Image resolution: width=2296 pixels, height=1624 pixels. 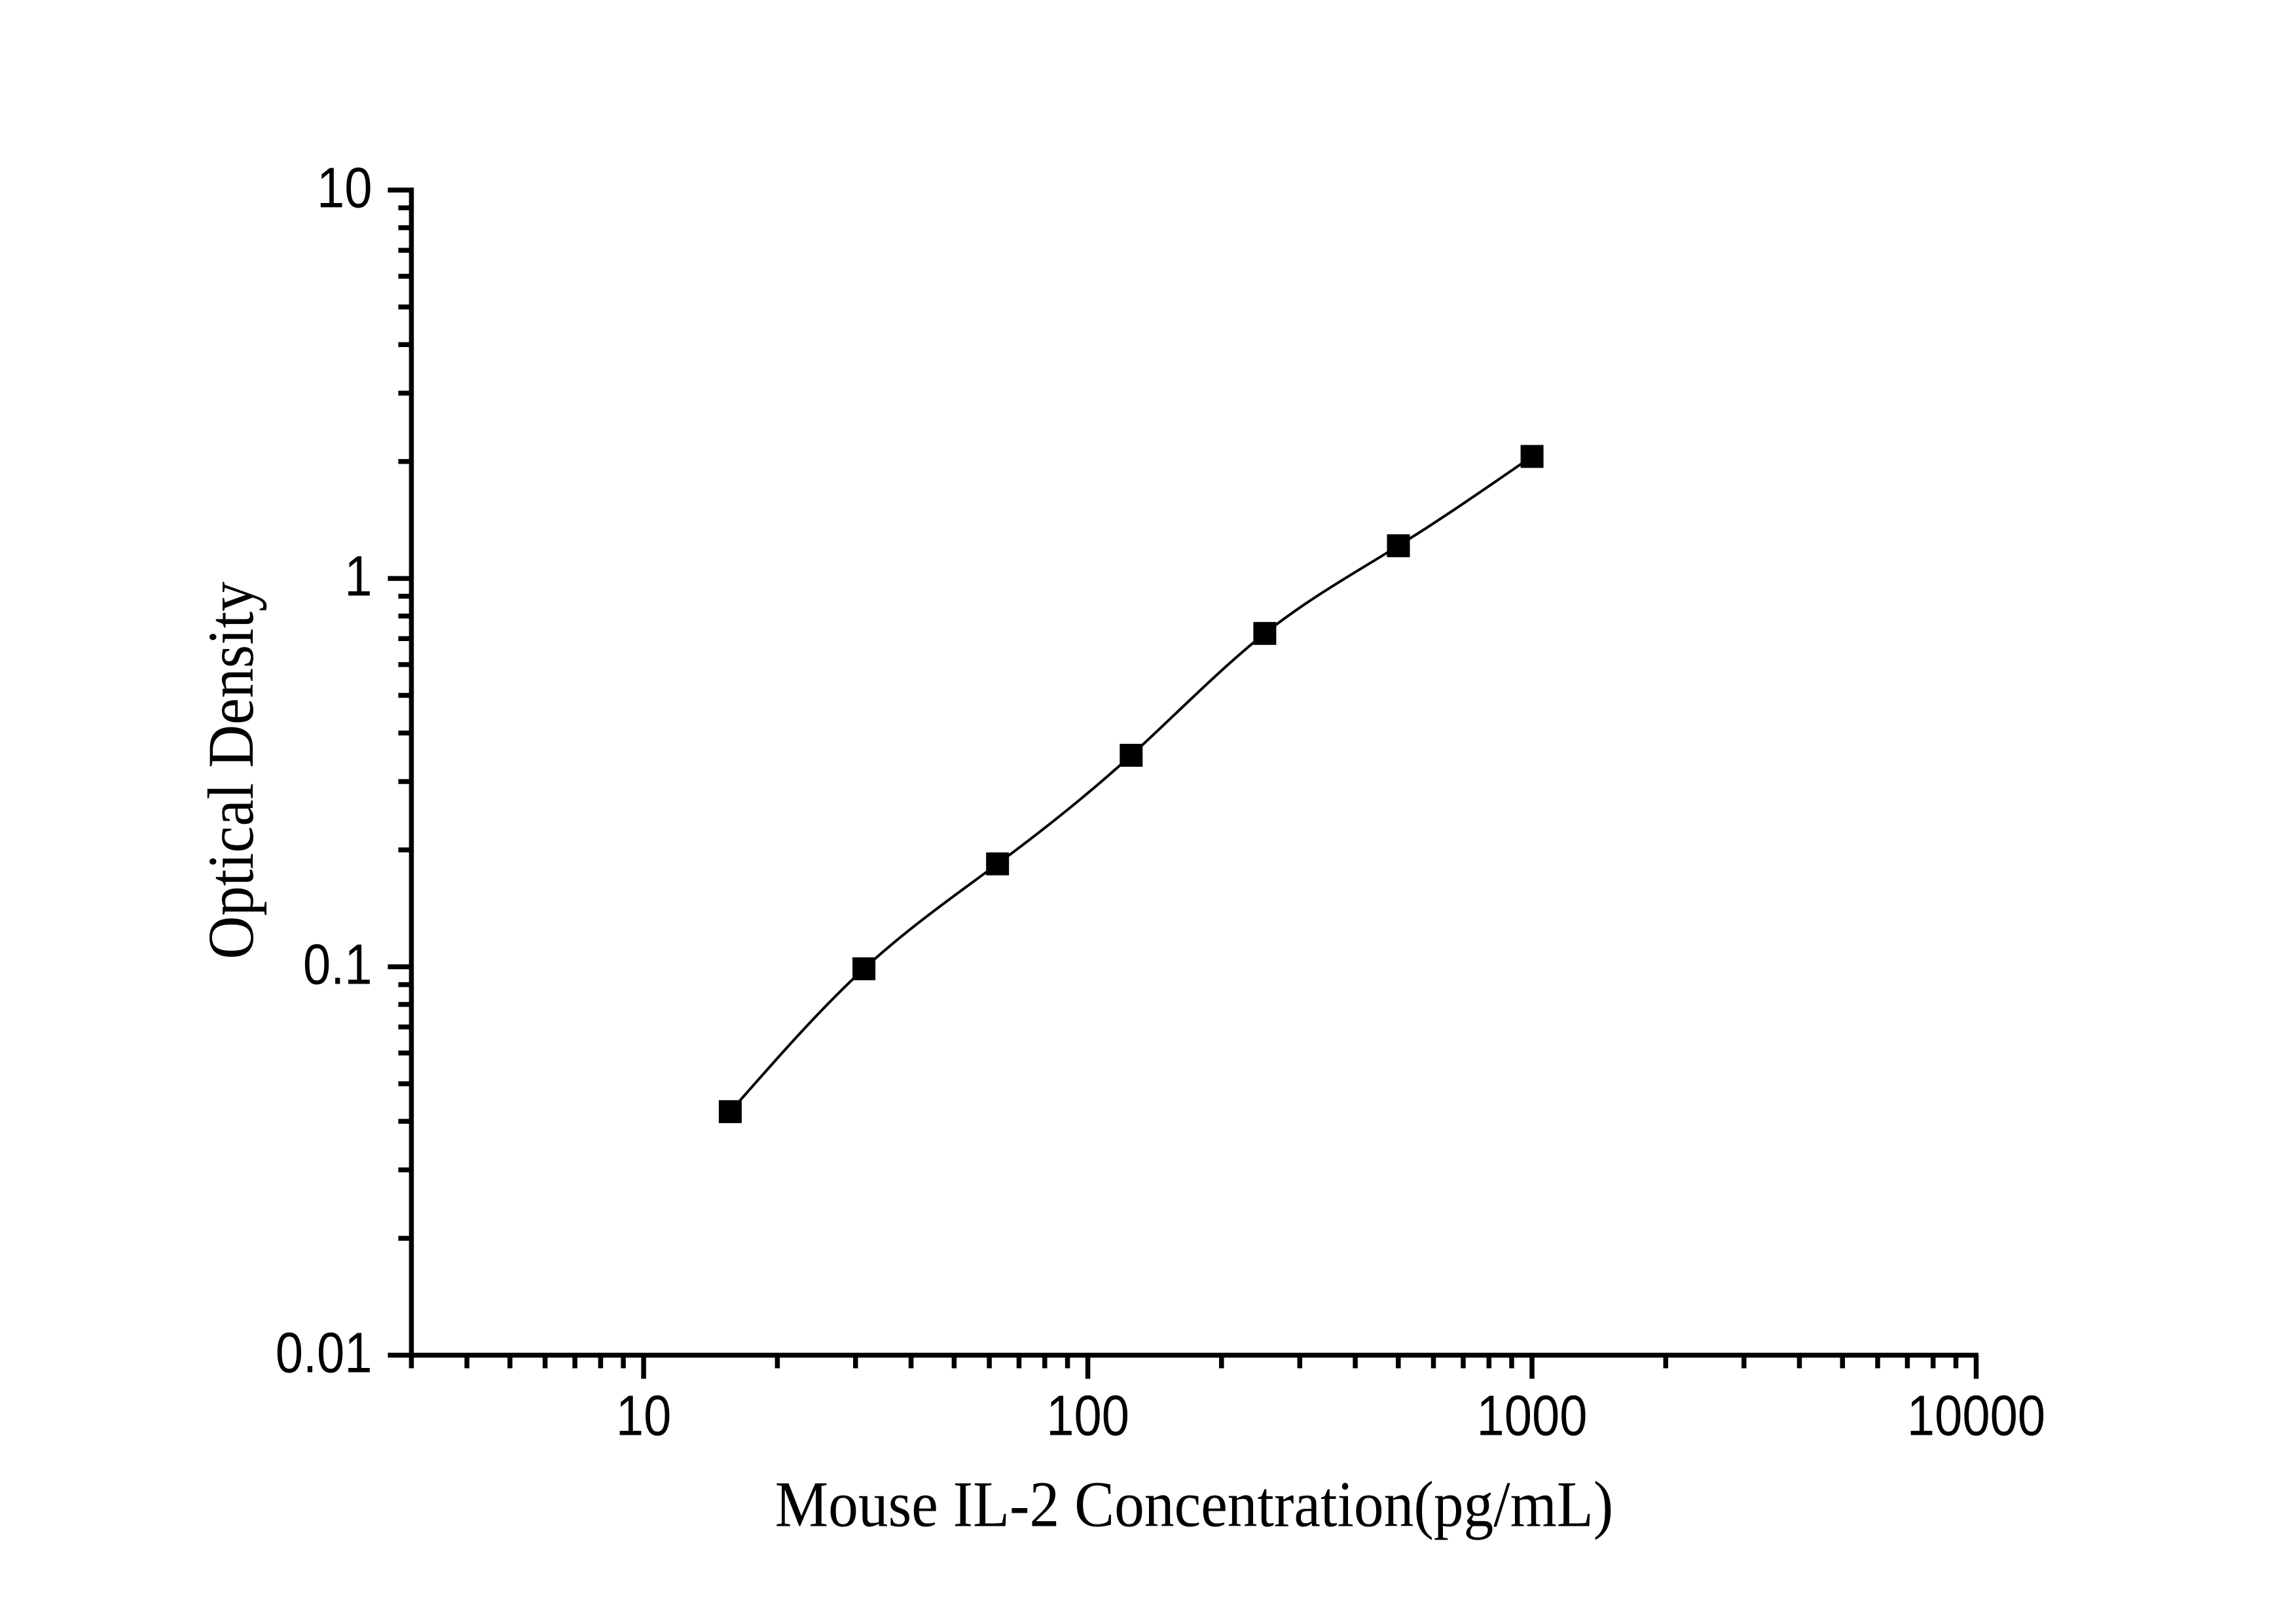 I want to click on svg-text: Optical Density, so click(x=230, y=770).